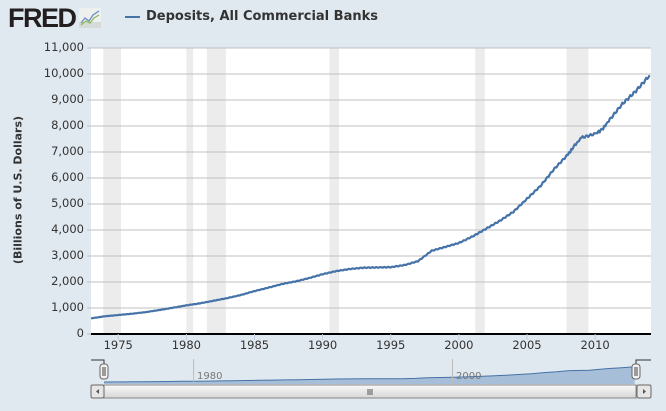  What do you see at coordinates (322, 345) in the screenshot?
I see `x-tick-label: 1990` at bounding box center [322, 345].